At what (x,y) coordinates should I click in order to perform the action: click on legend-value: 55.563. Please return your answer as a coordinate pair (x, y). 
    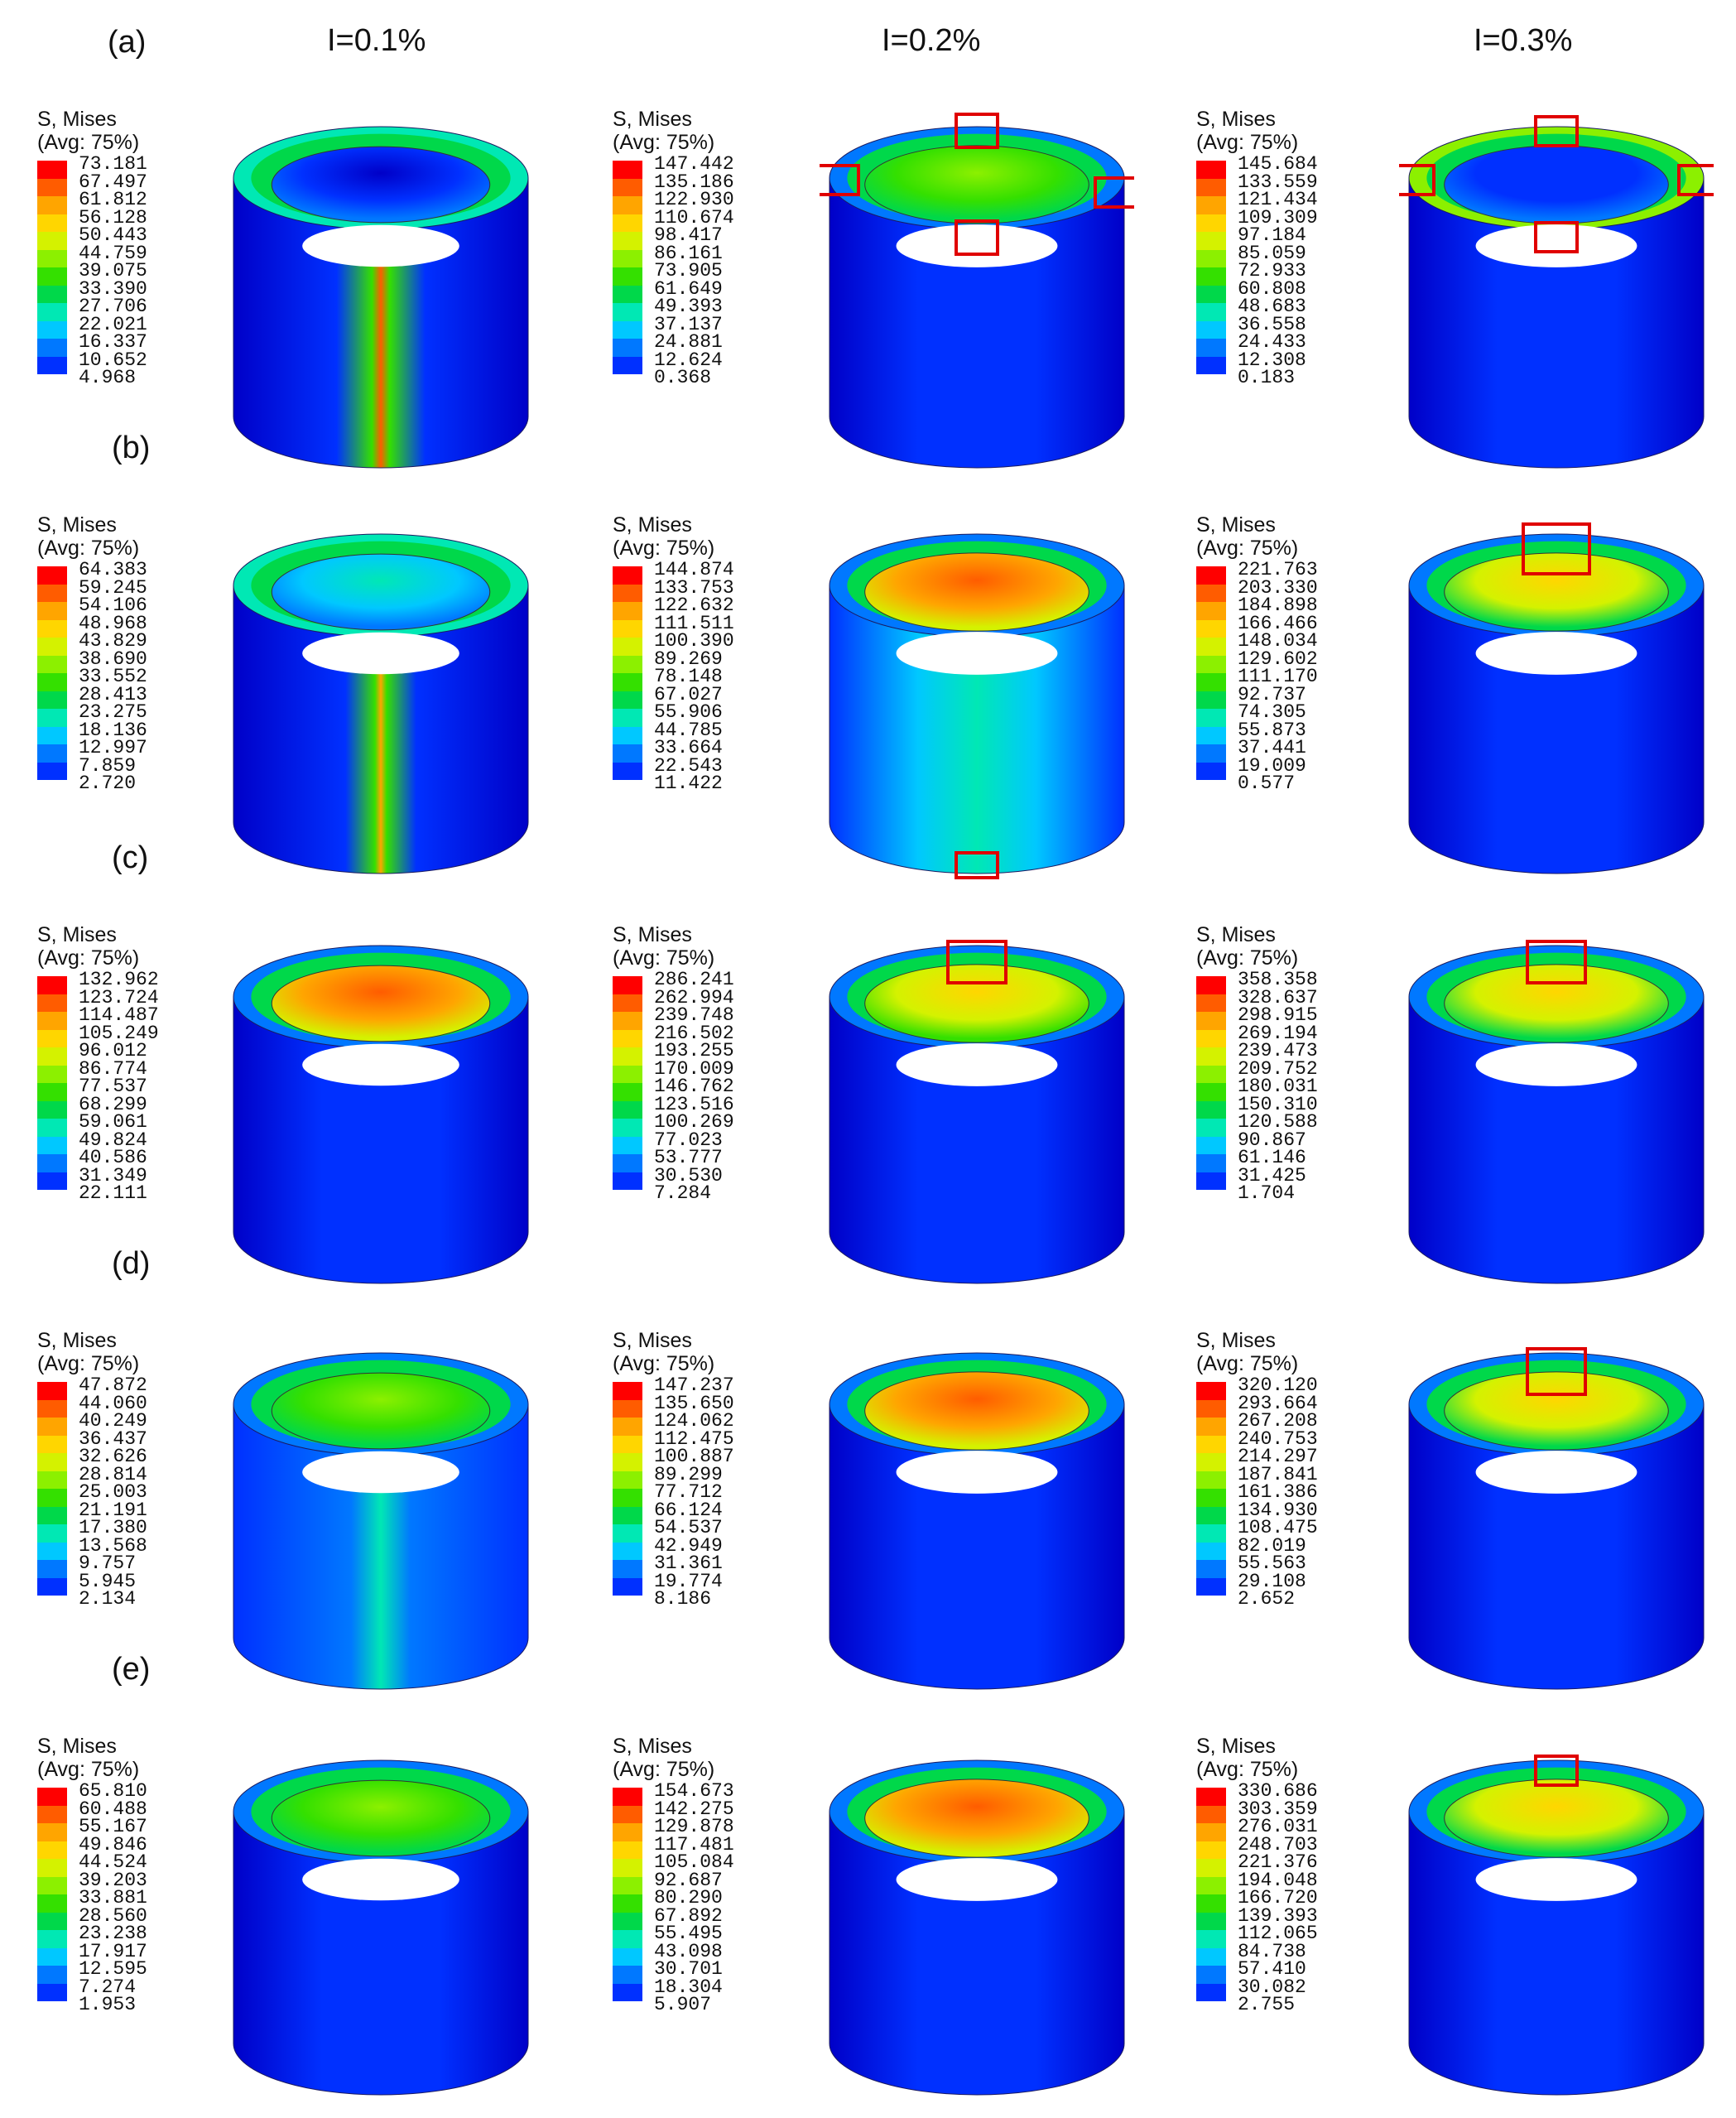
    Looking at the image, I should click on (1272, 1563).